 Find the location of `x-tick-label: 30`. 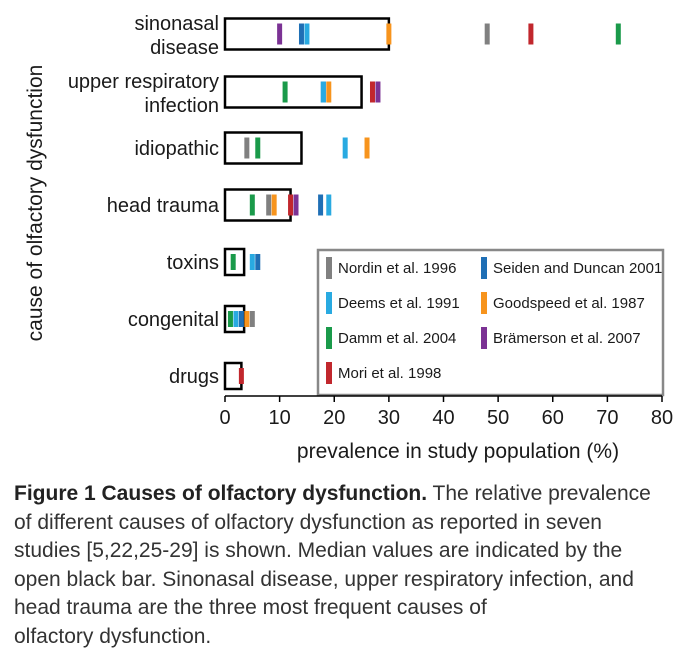

x-tick-label: 30 is located at coordinates (389, 418).